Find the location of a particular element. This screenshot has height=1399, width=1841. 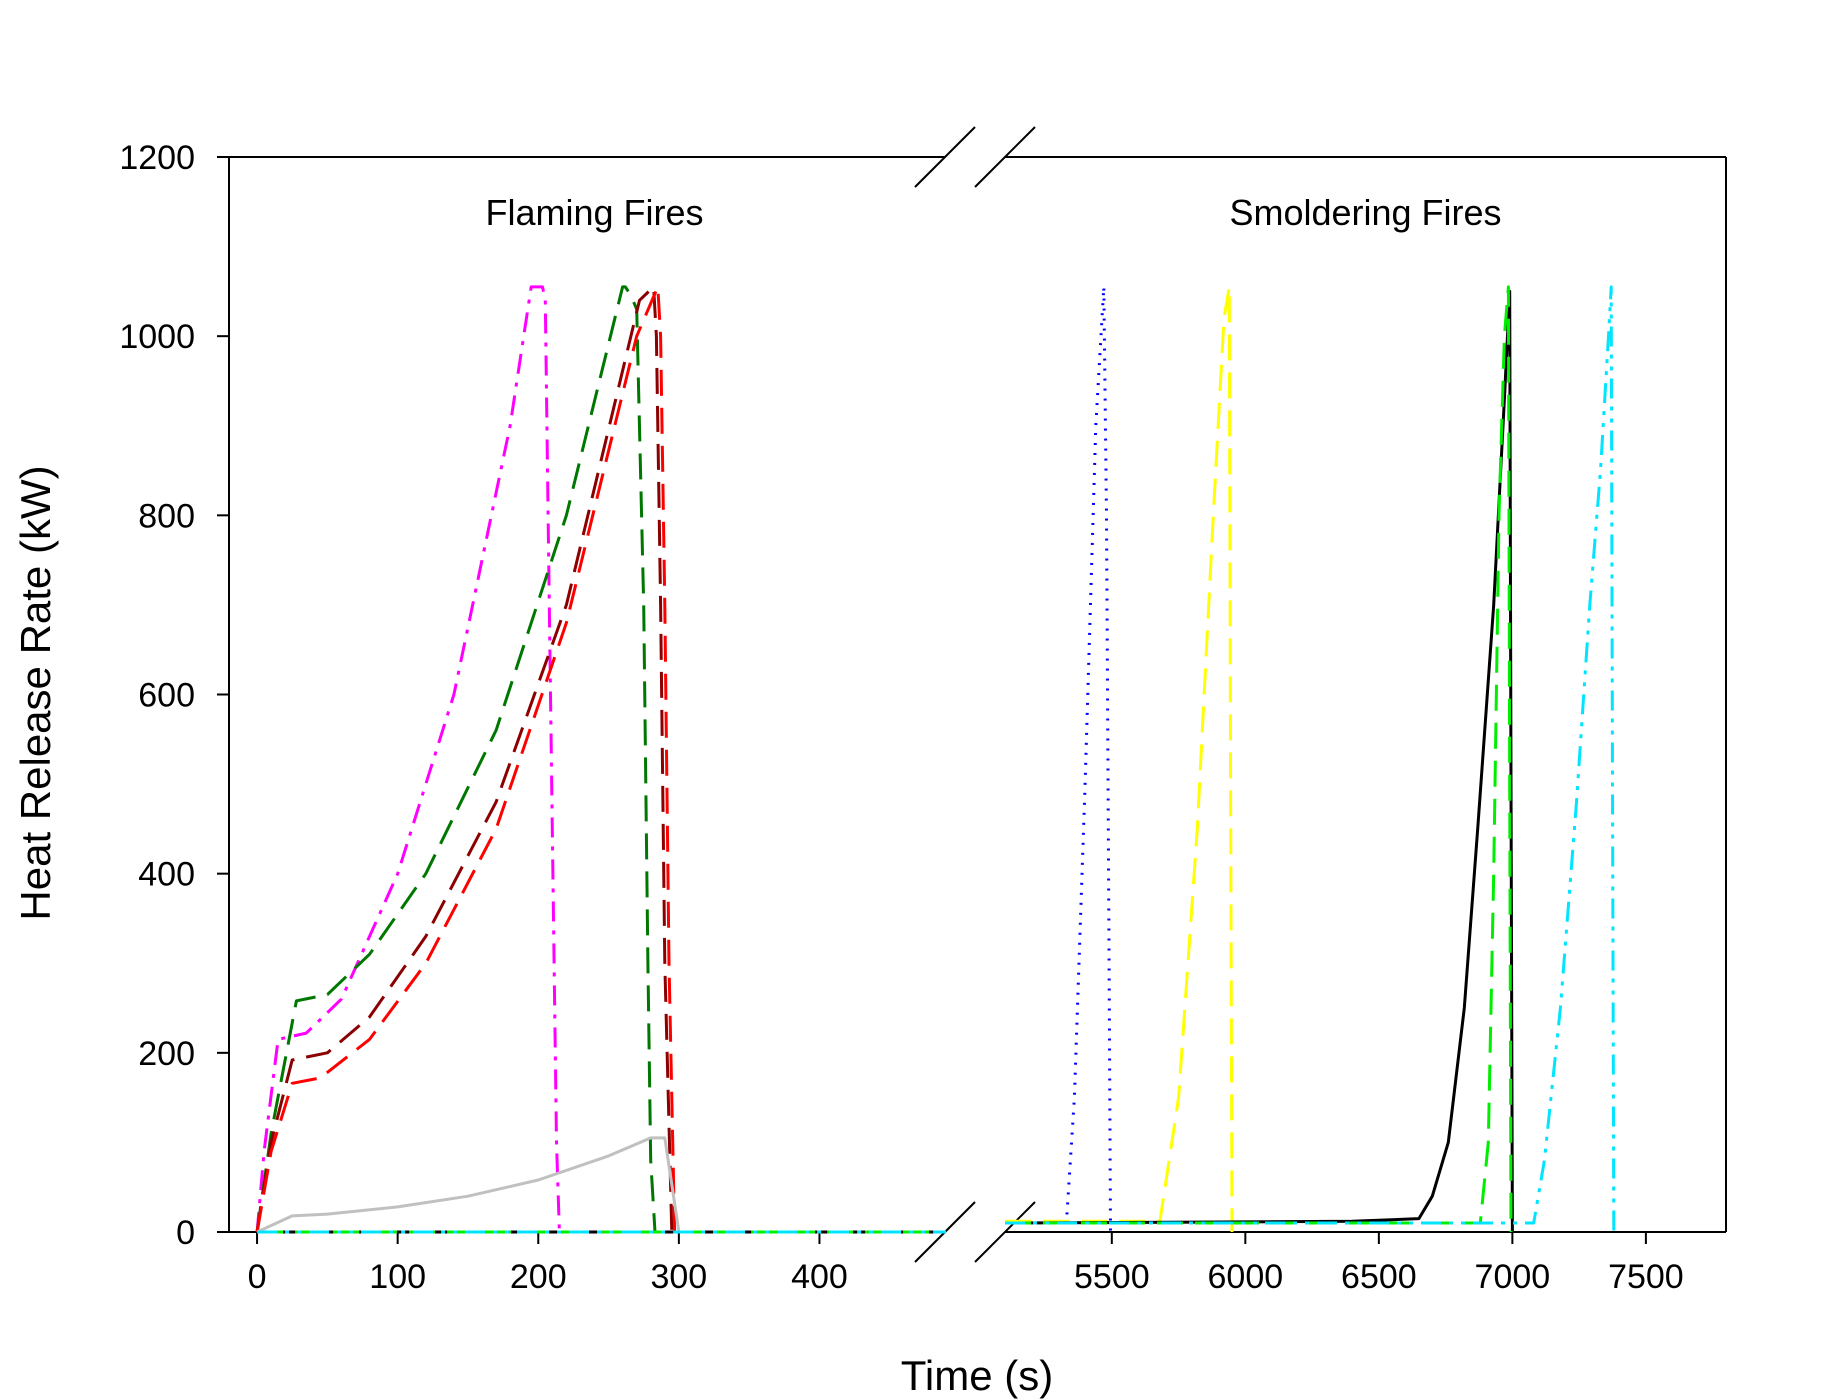

x-tick-label: 100 is located at coordinates (397, 1277).